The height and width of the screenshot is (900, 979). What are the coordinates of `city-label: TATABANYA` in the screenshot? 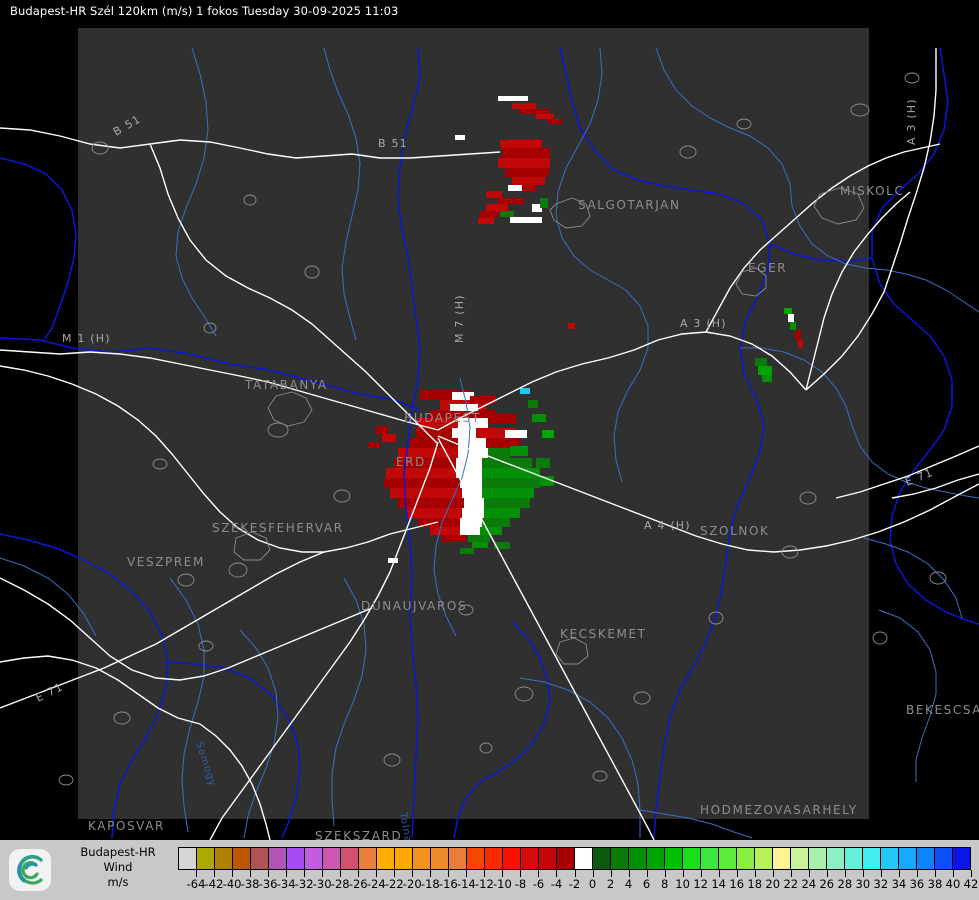 It's located at (286, 385).